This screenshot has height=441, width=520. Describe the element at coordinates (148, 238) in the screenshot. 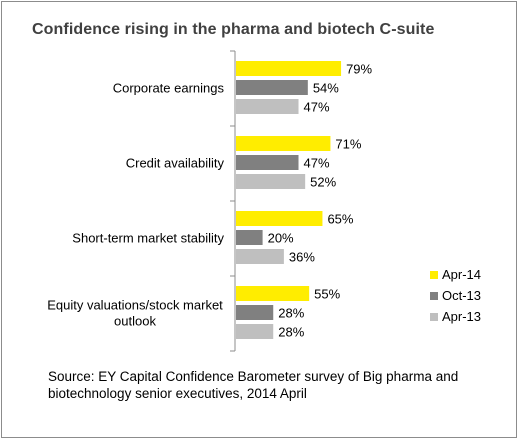

I see `category-label: Short-term market stability` at that location.